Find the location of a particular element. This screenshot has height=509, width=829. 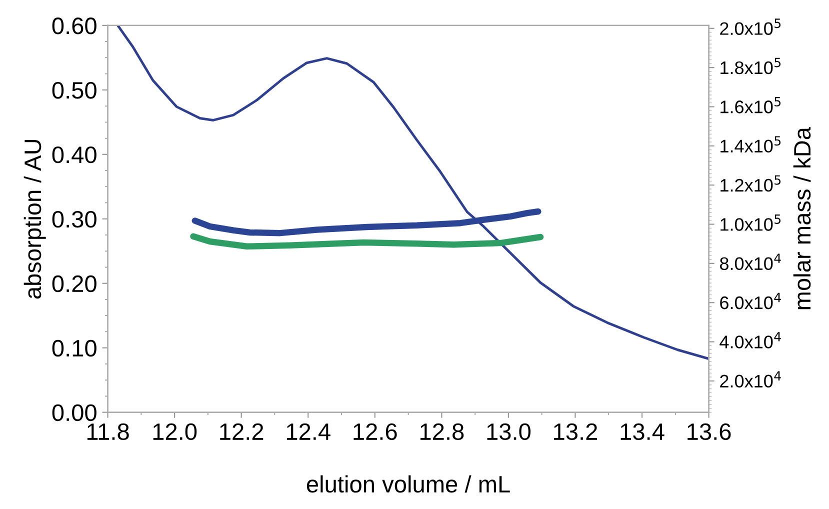

y2-tick-label: 1.4x10$^{5}$ is located at coordinates (750, 144).